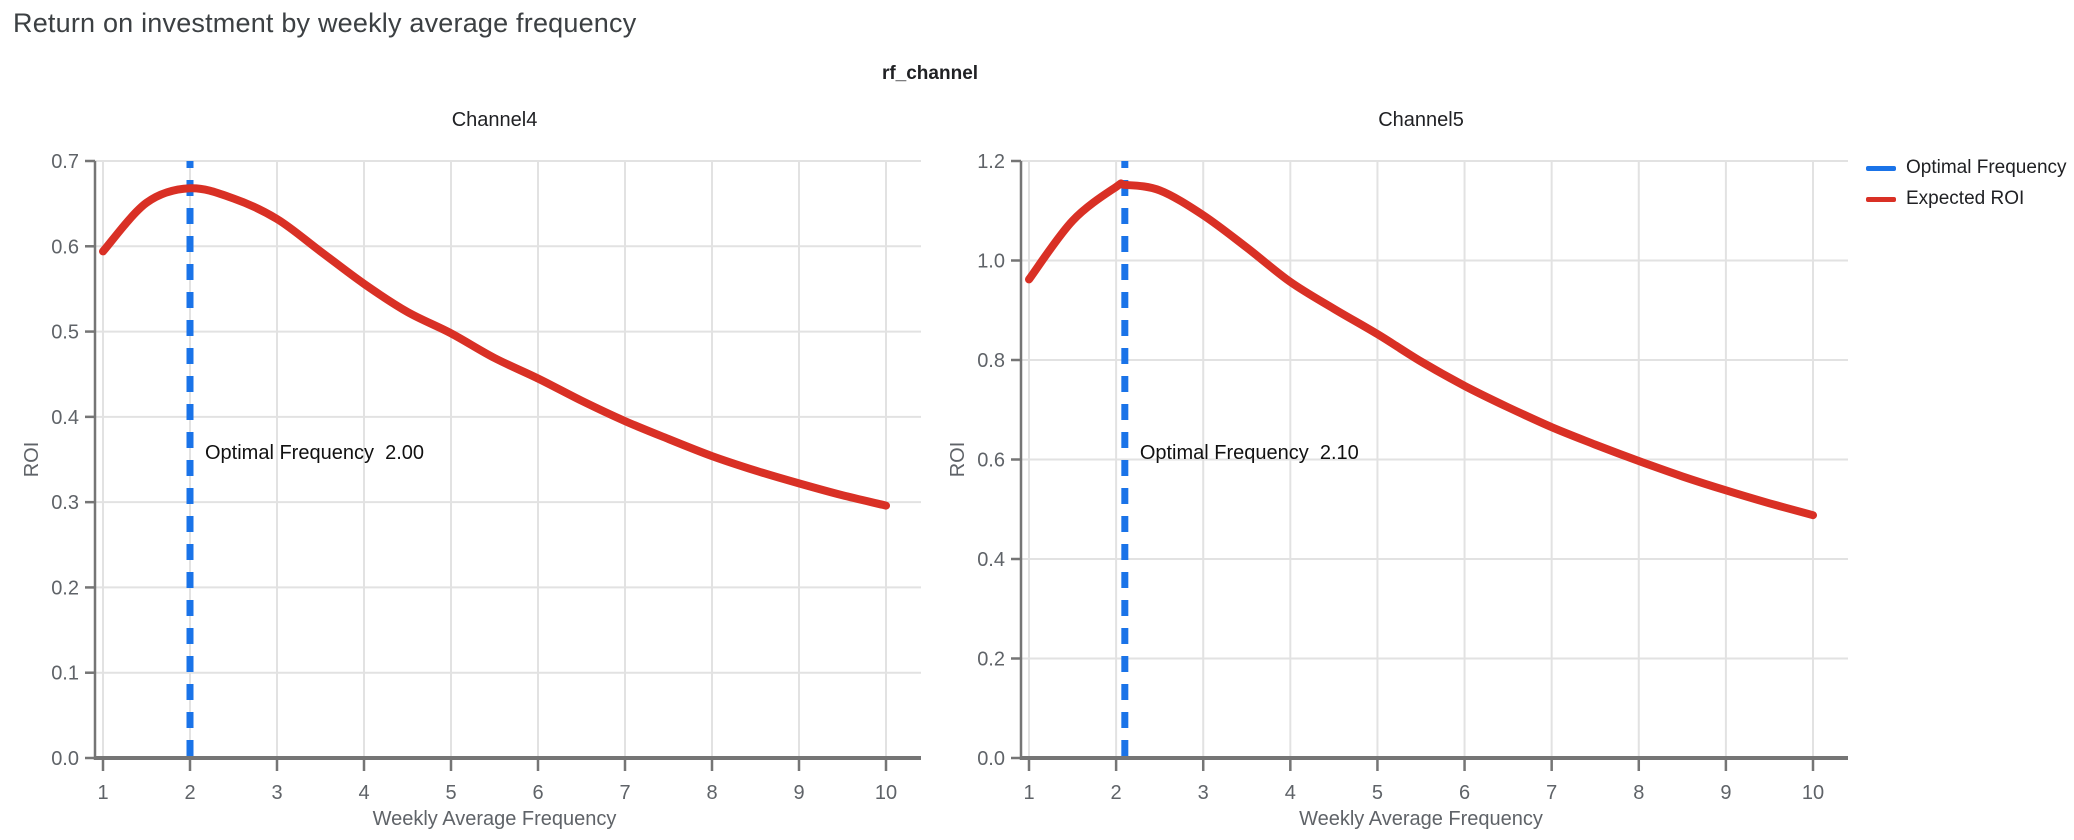  Describe the element at coordinates (65, 333) in the screenshot. I see `y-tick-label: 0.5` at that location.